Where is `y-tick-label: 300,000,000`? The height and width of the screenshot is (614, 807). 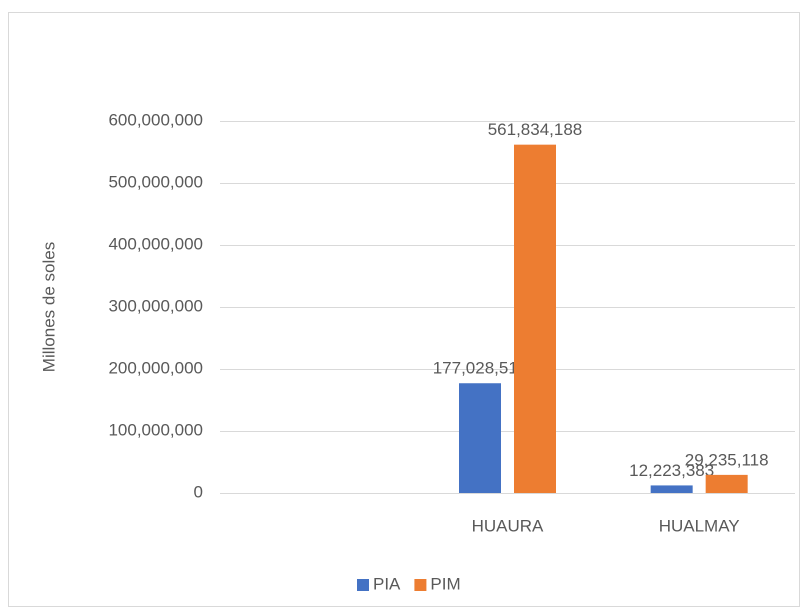
y-tick-label: 300,000,000 is located at coordinates (155, 305).